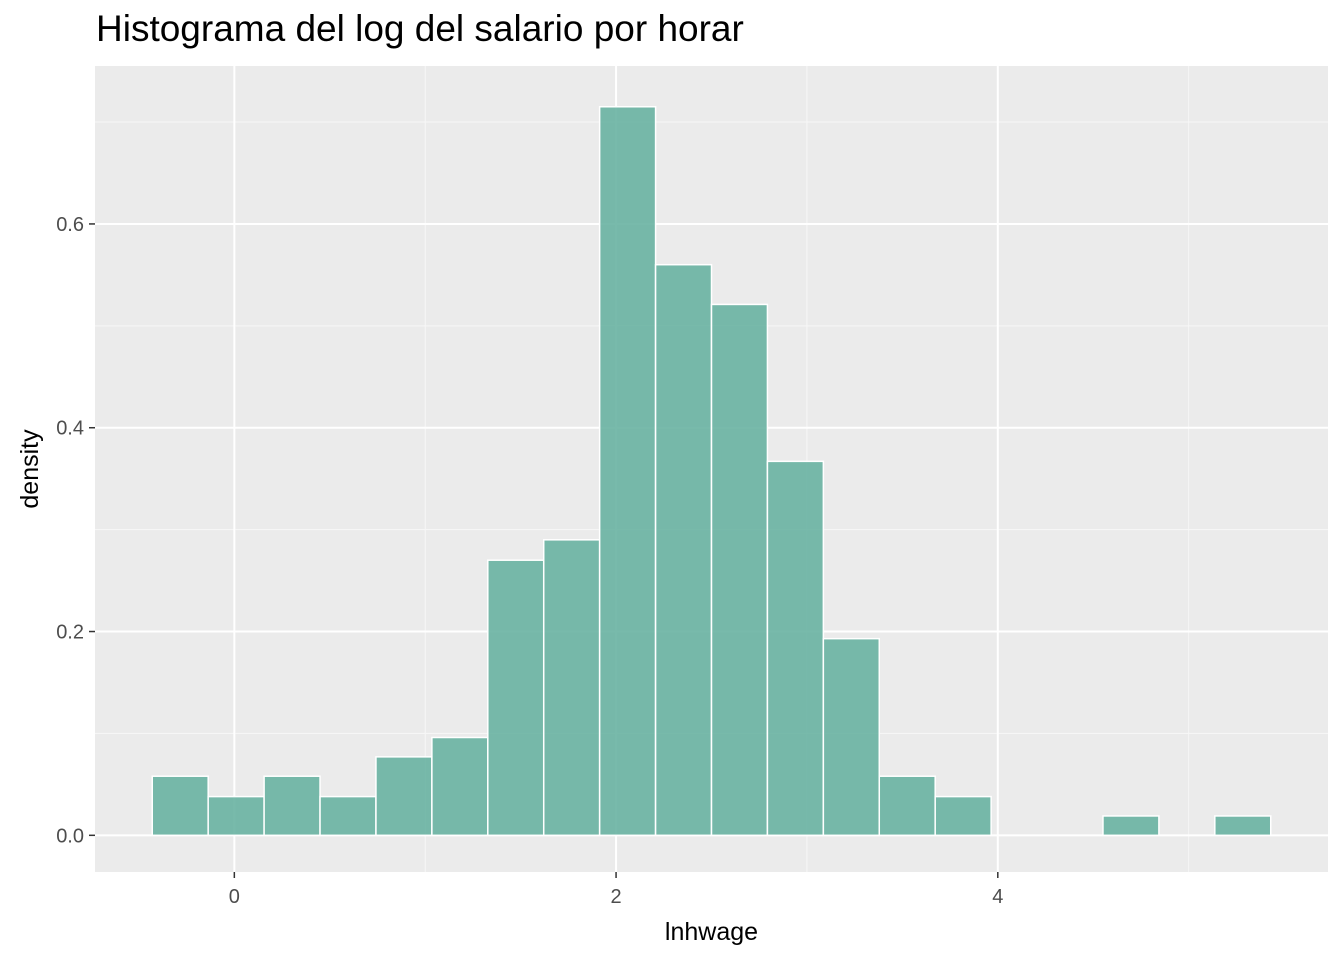 This screenshot has width=1344, height=960. What do you see at coordinates (420, 28) in the screenshot?
I see `chart-title: Histograma del log del salario por horar` at bounding box center [420, 28].